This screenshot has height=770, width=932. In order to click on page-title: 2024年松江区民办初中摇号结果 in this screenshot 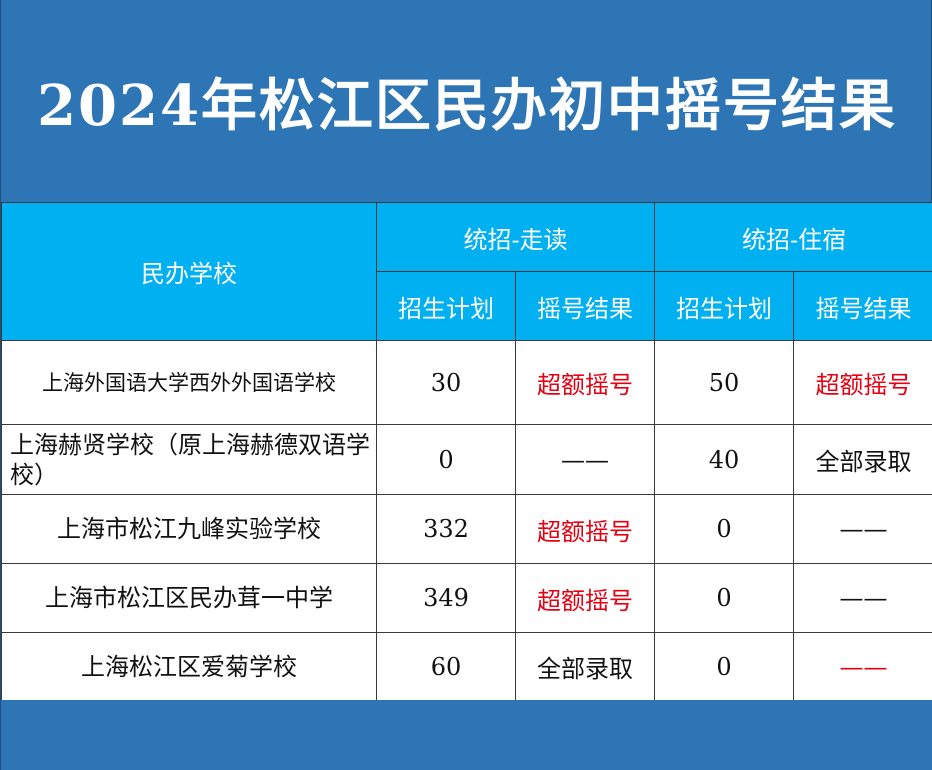, I will do `click(467, 105)`.